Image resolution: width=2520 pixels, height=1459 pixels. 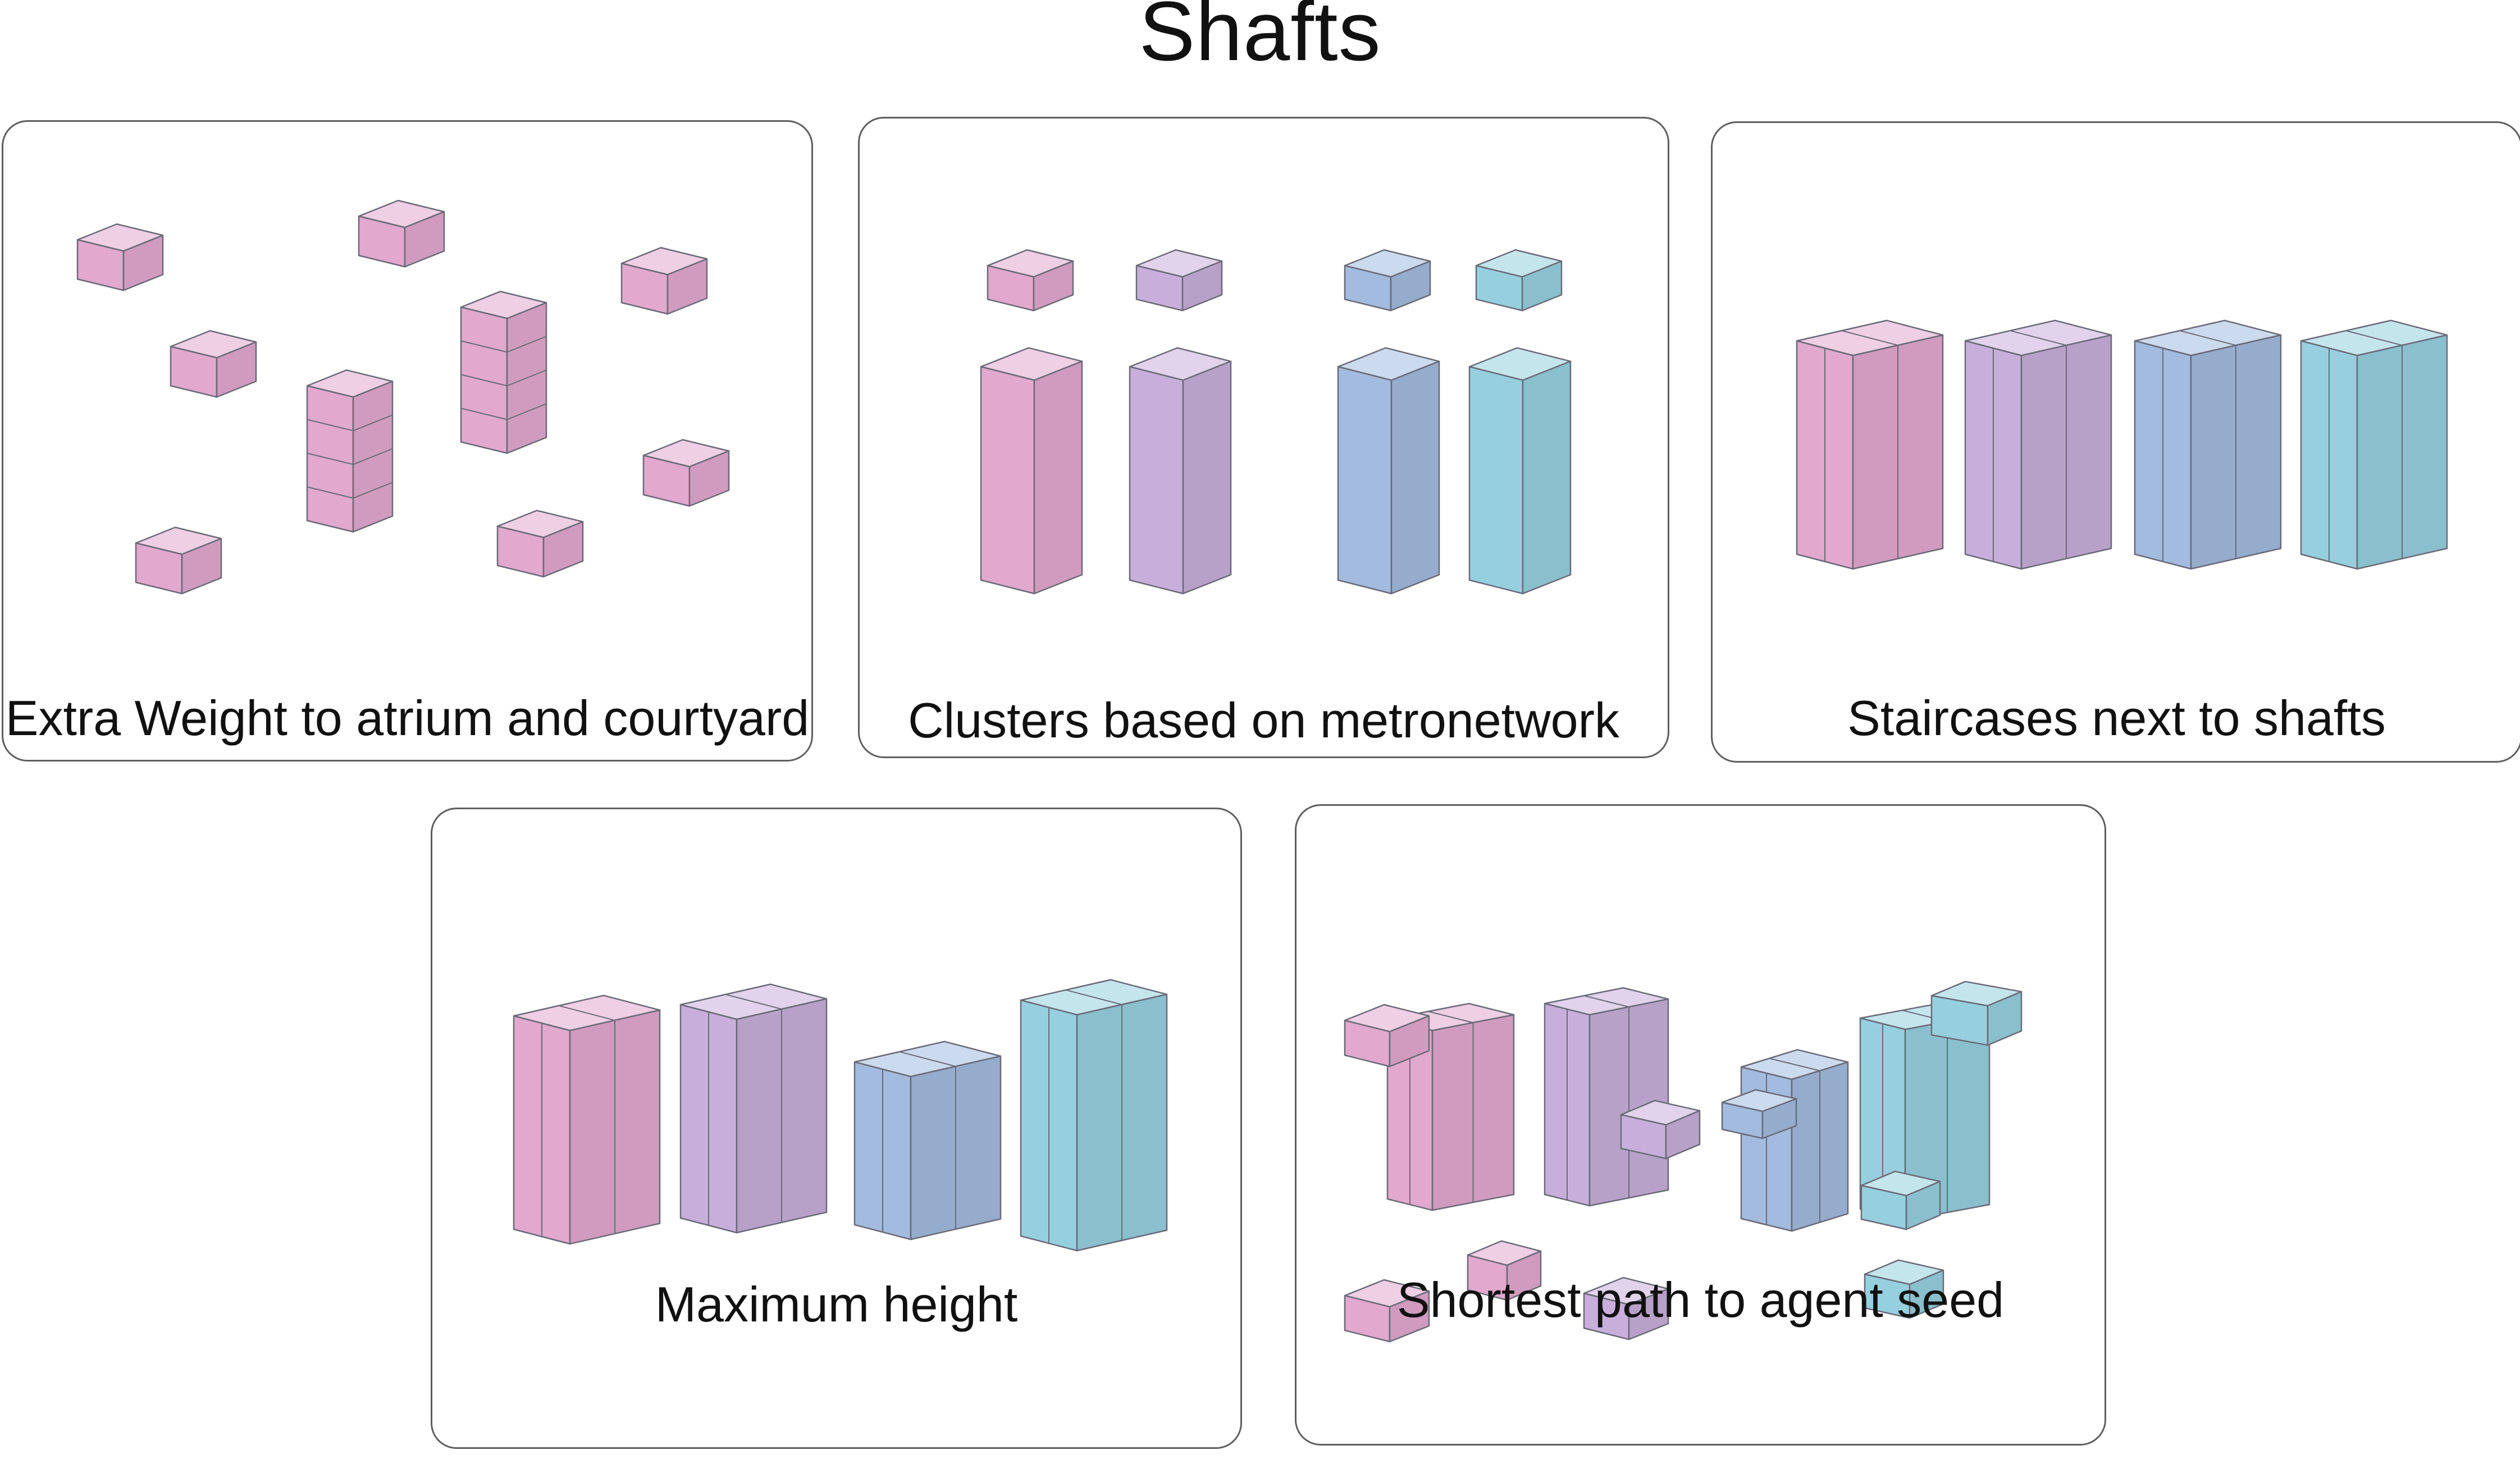 What do you see at coordinates (1260, 39) in the screenshot?
I see `page-title: Shafts` at bounding box center [1260, 39].